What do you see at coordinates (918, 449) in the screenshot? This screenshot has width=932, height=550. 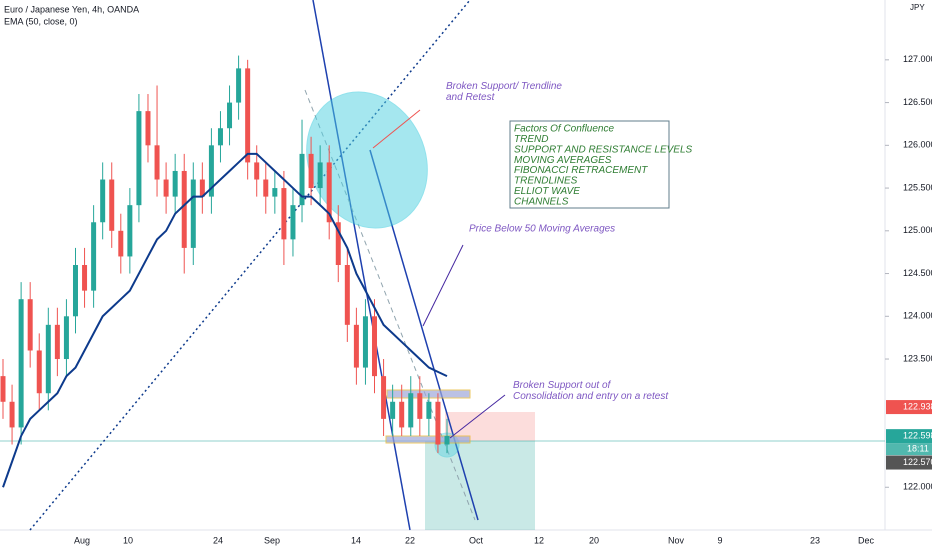 I see `countdown: 18:11` at bounding box center [918, 449].